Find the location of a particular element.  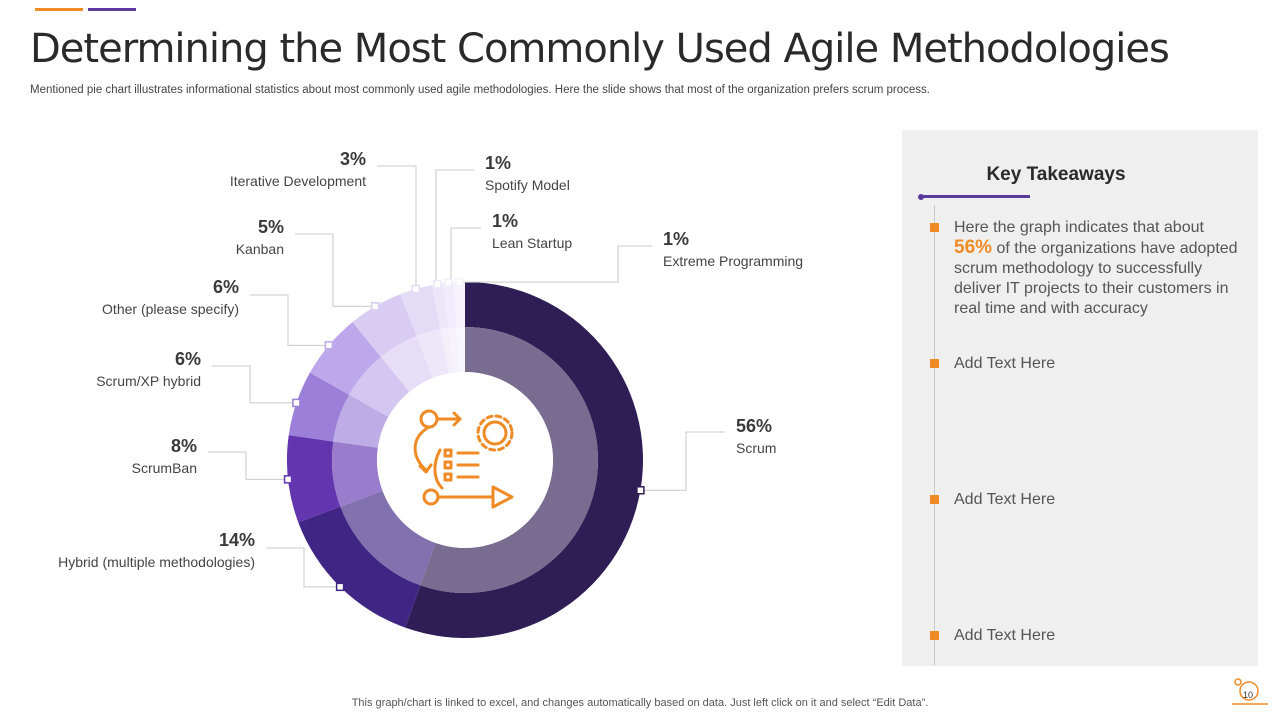

slice-outer-scrumban is located at coordinates (314, 479).